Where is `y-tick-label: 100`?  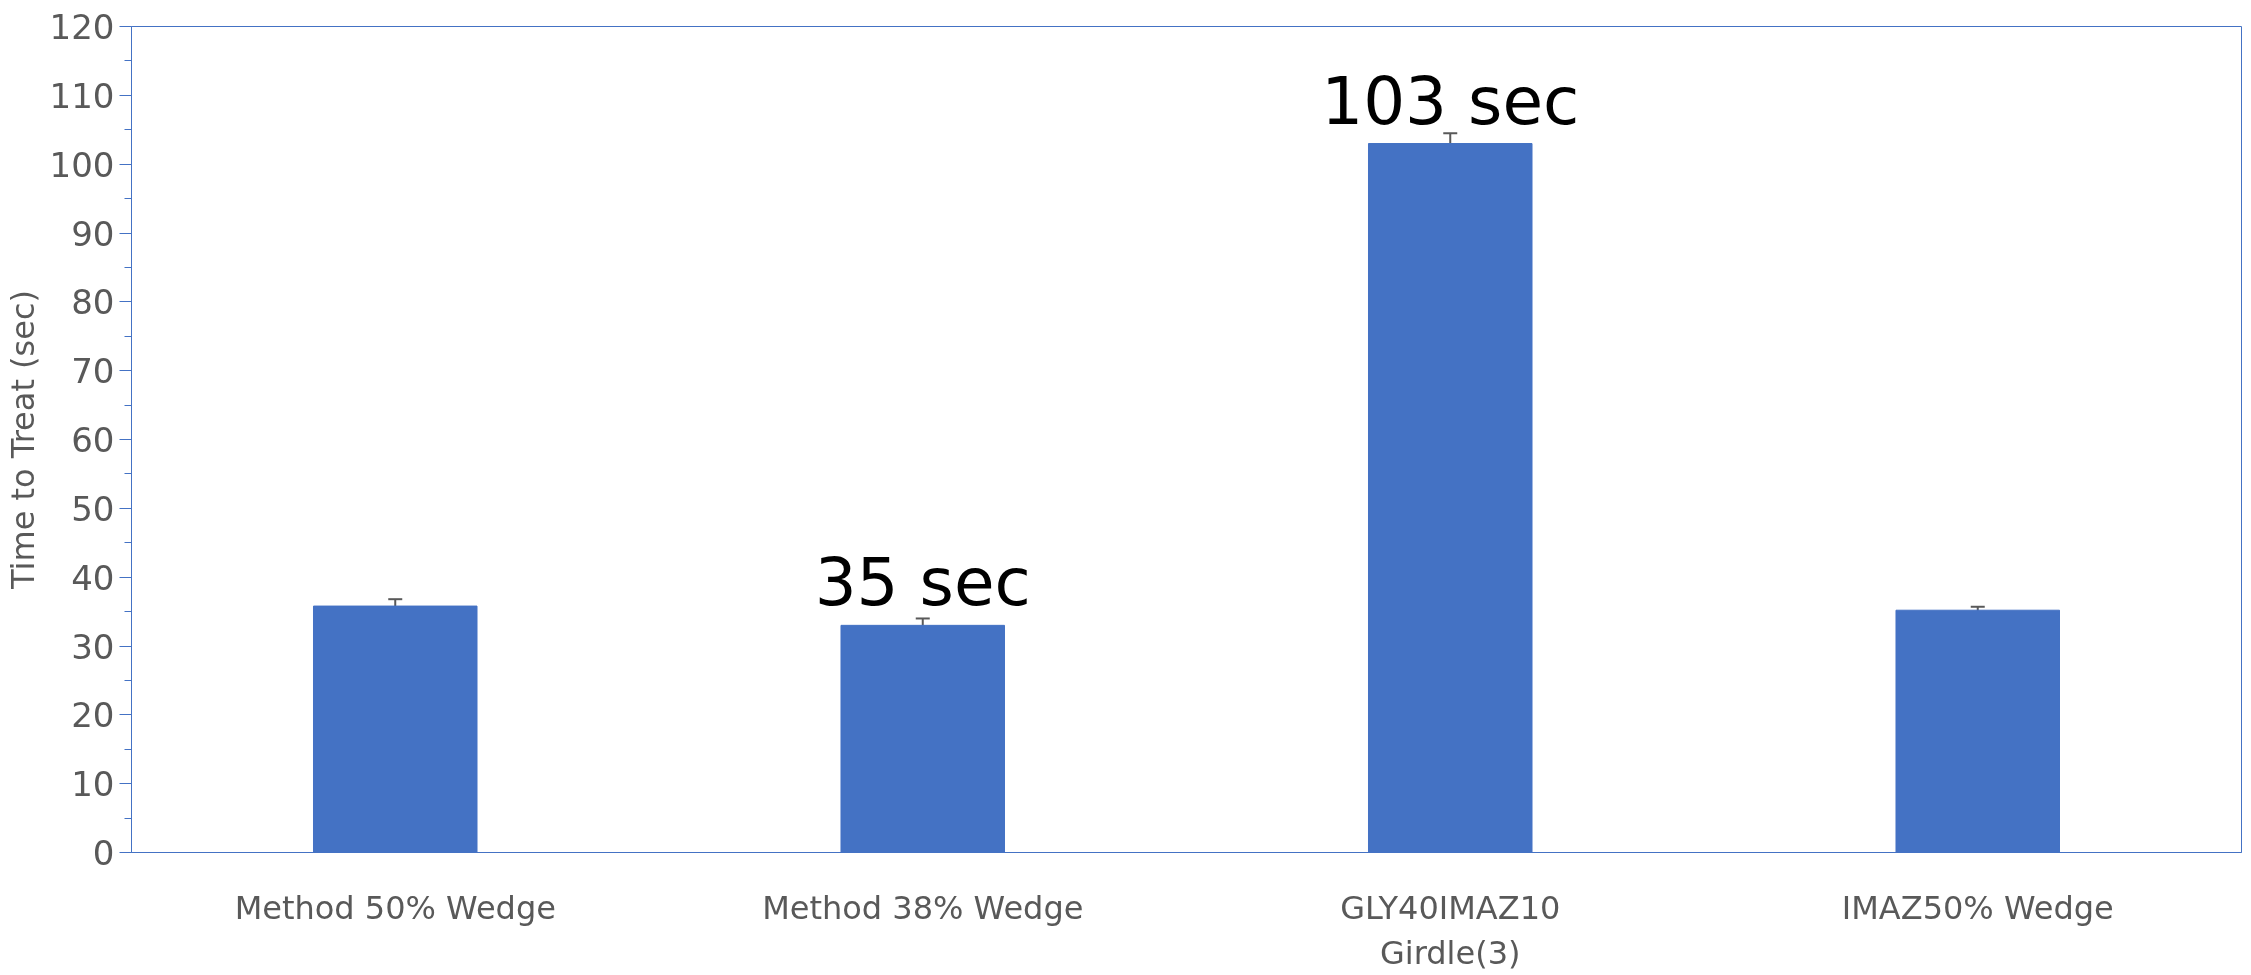
y-tick-label: 100 is located at coordinates (82, 164).